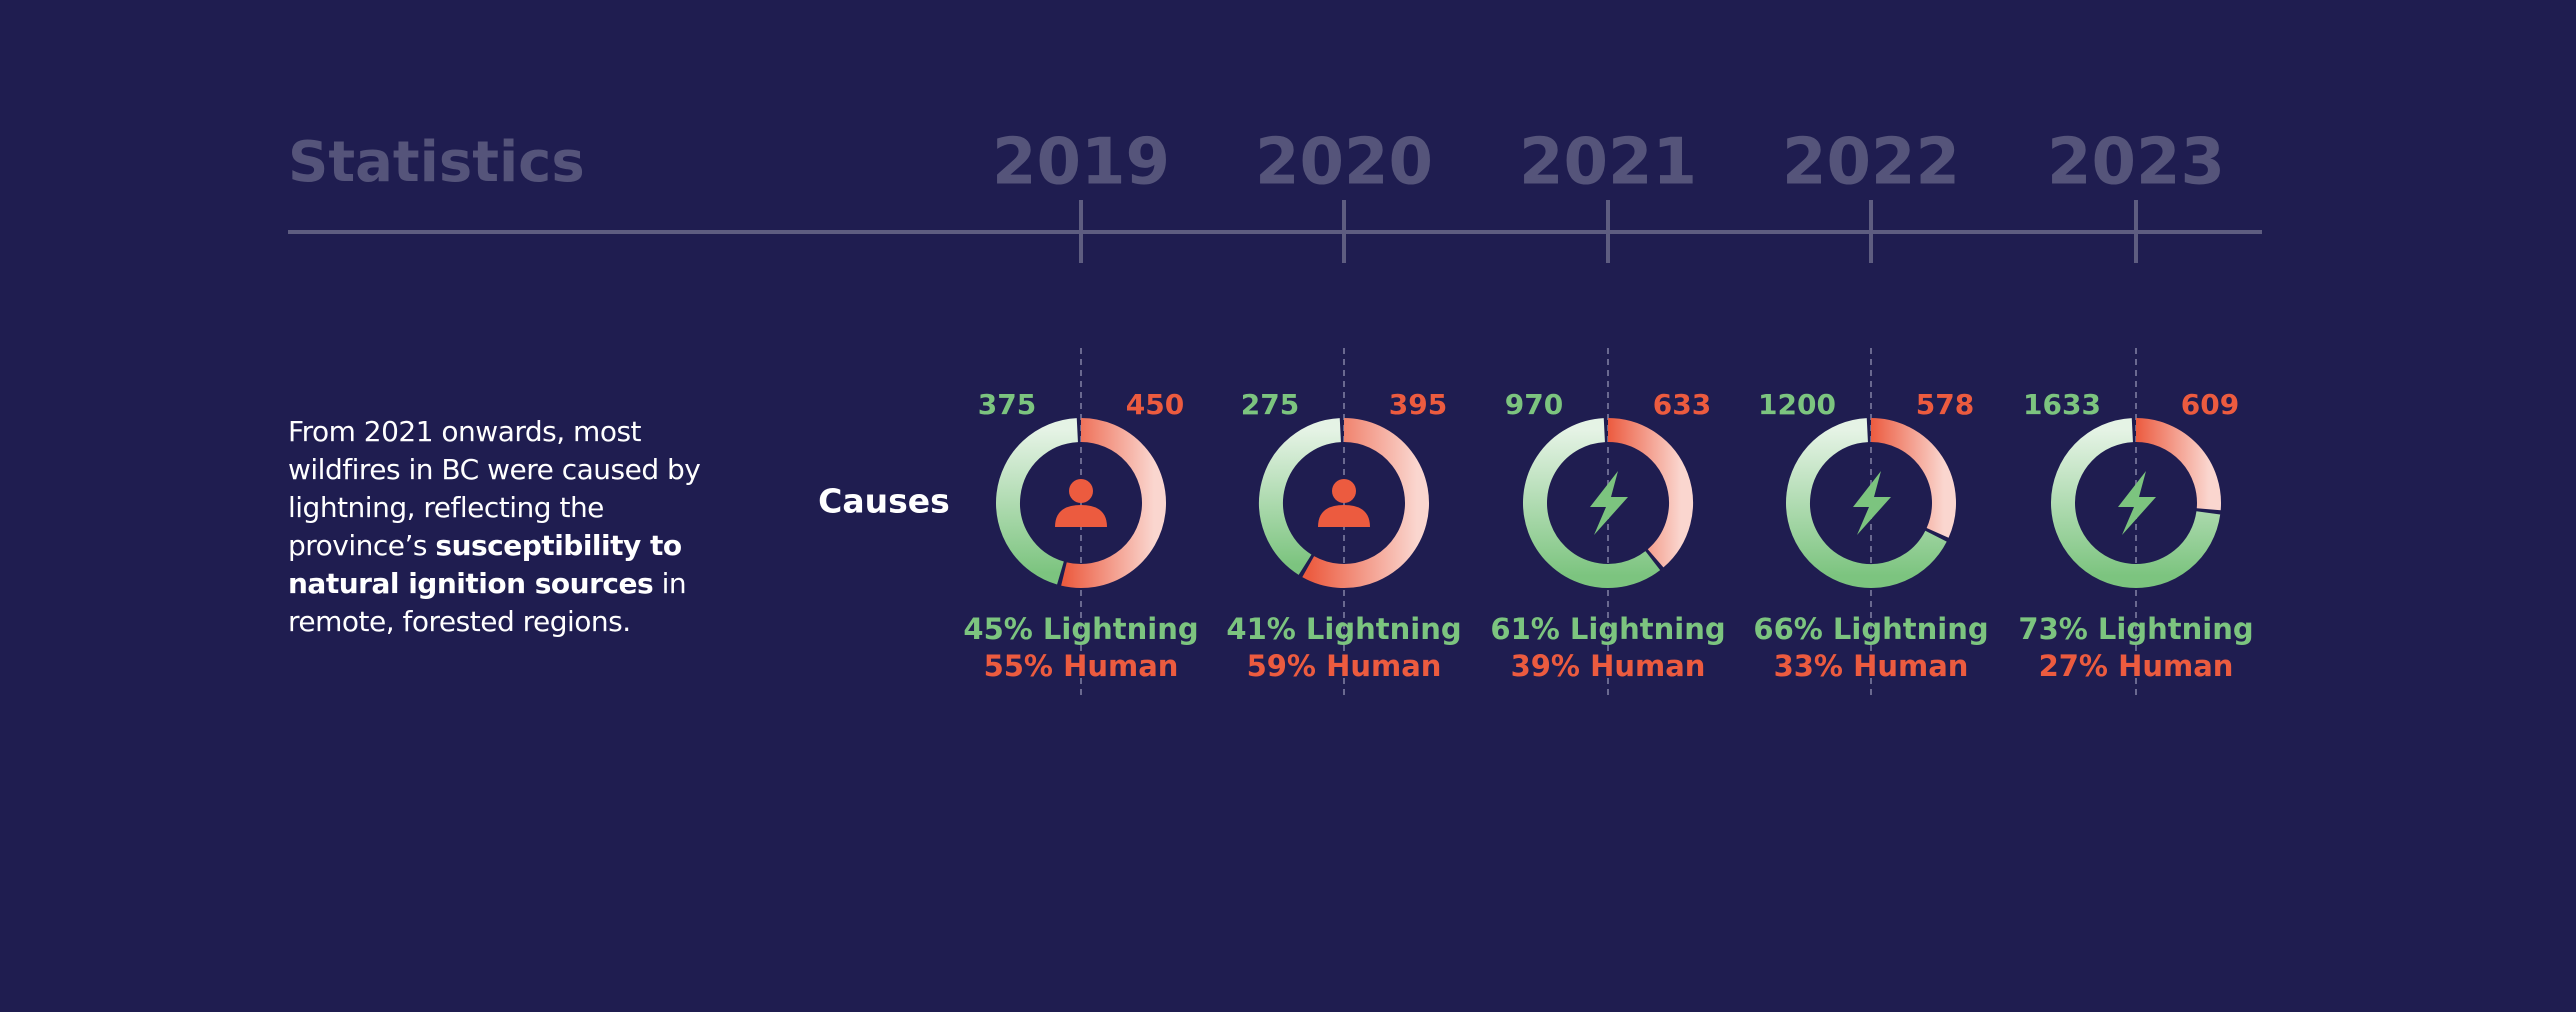 The width and height of the screenshot is (2576, 1012). What do you see at coordinates (1344, 666) in the screenshot?
I see `percent-label-human: 59% Human` at bounding box center [1344, 666].